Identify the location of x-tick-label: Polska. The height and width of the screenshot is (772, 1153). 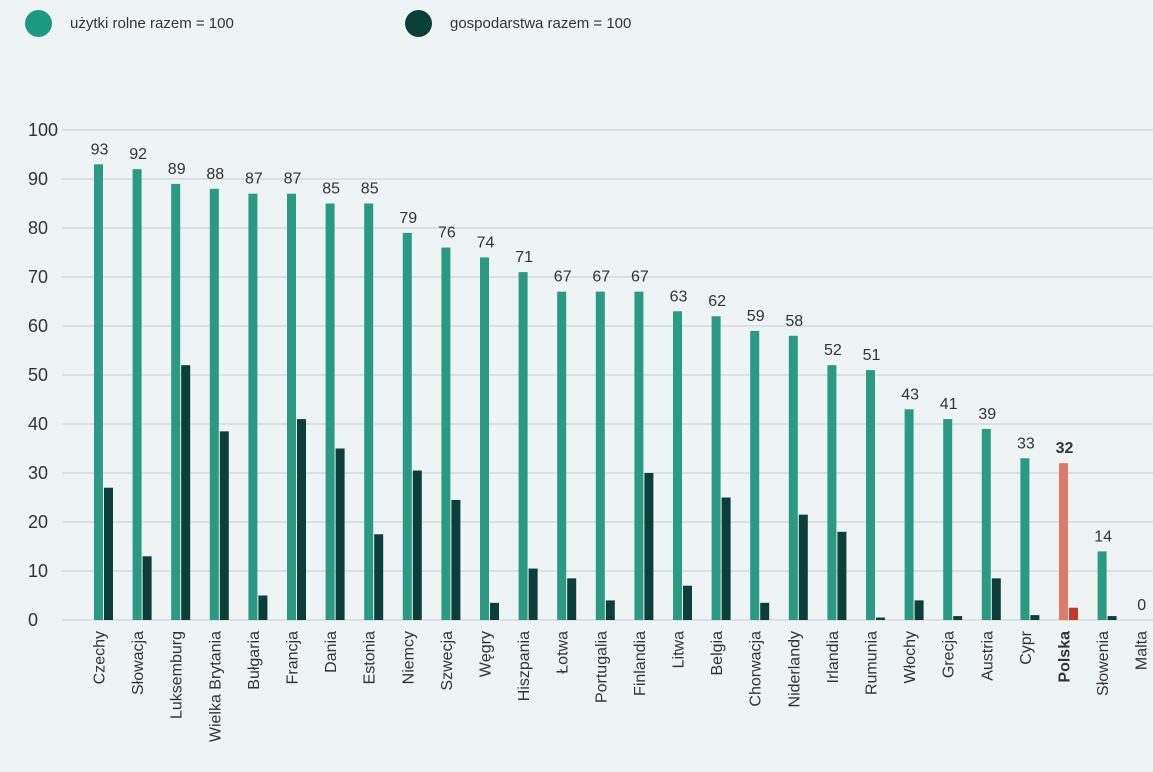
(1065, 657).